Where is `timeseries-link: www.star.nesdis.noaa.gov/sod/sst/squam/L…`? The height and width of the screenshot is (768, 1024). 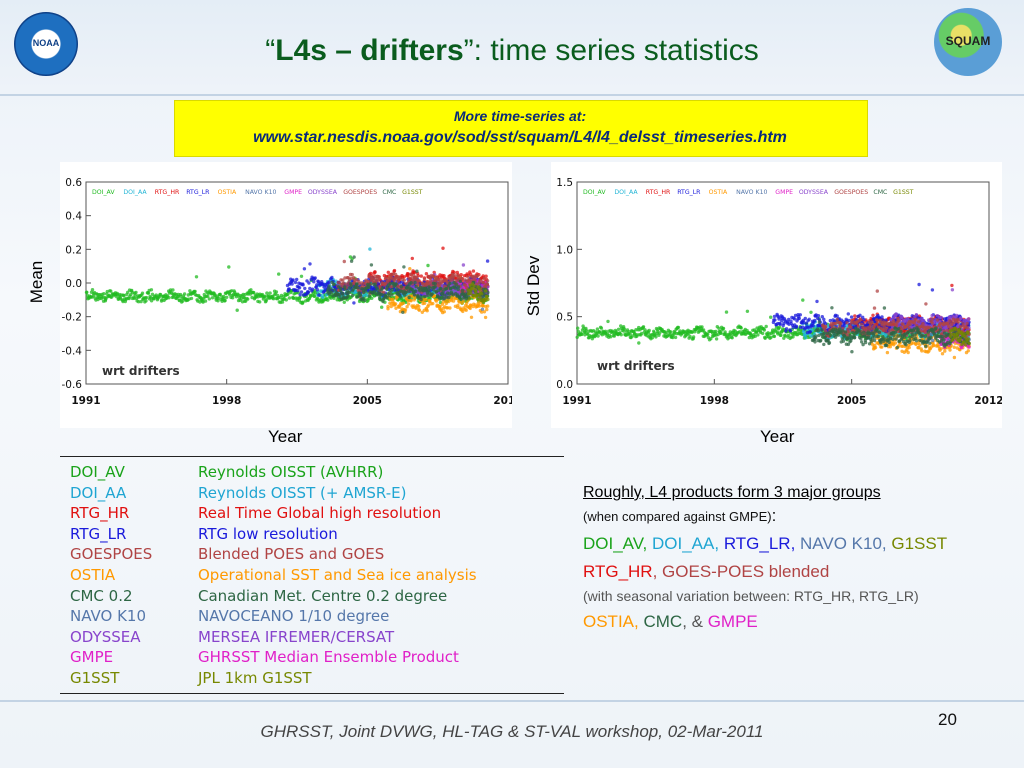
timeseries-link: www.star.nesdis.noaa.gov/sod/sst/squam/L… is located at coordinates (520, 137).